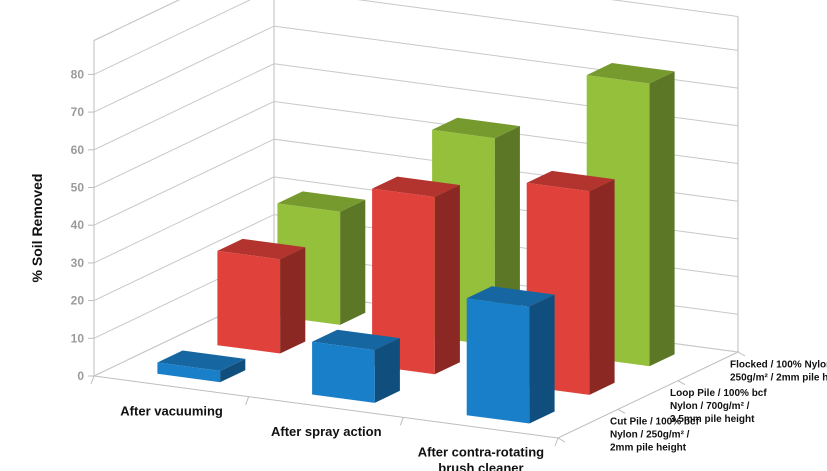  Describe the element at coordinates (78, 112) in the screenshot. I see `y-tick-label: 70` at that location.